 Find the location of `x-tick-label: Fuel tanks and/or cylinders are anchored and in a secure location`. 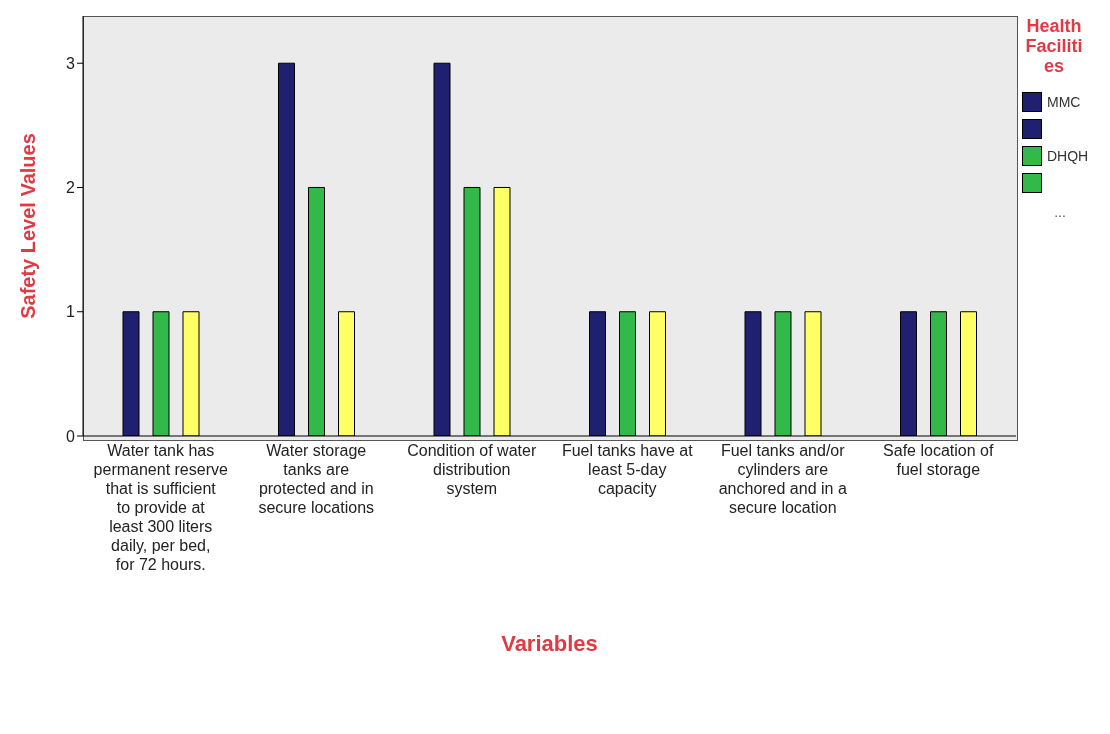

x-tick-label: Fuel tanks and/or cylinders are anchored and in a secure location is located at coordinates (782, 479).